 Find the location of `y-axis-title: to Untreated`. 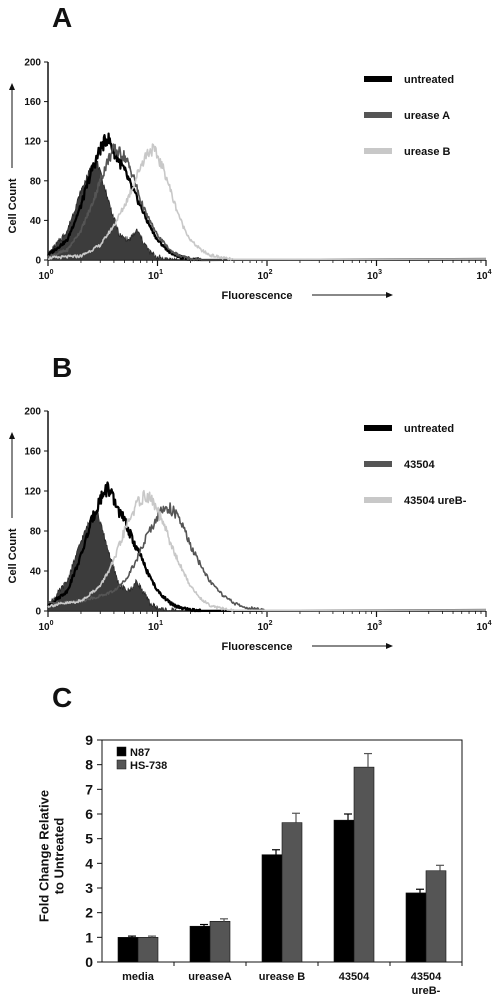

y-axis-title: to Untreated is located at coordinates (59, 856).